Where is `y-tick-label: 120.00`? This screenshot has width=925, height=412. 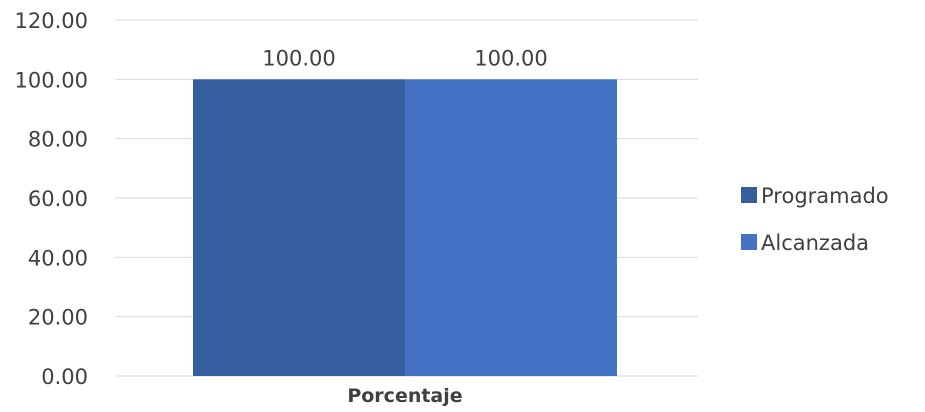
y-tick-label: 120.00 is located at coordinates (51, 21).